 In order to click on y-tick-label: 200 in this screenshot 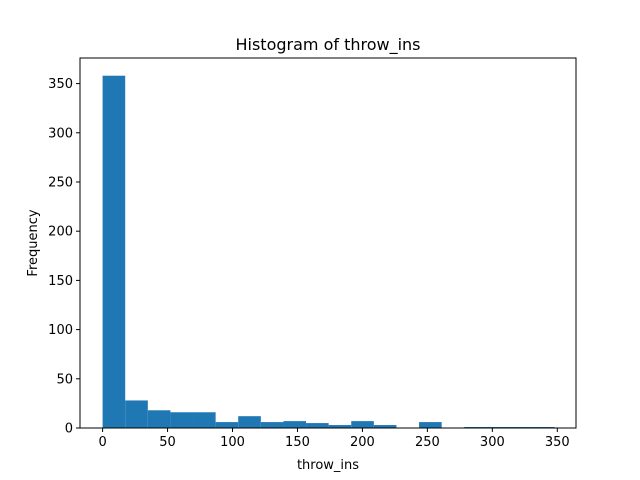, I will do `click(60, 232)`.